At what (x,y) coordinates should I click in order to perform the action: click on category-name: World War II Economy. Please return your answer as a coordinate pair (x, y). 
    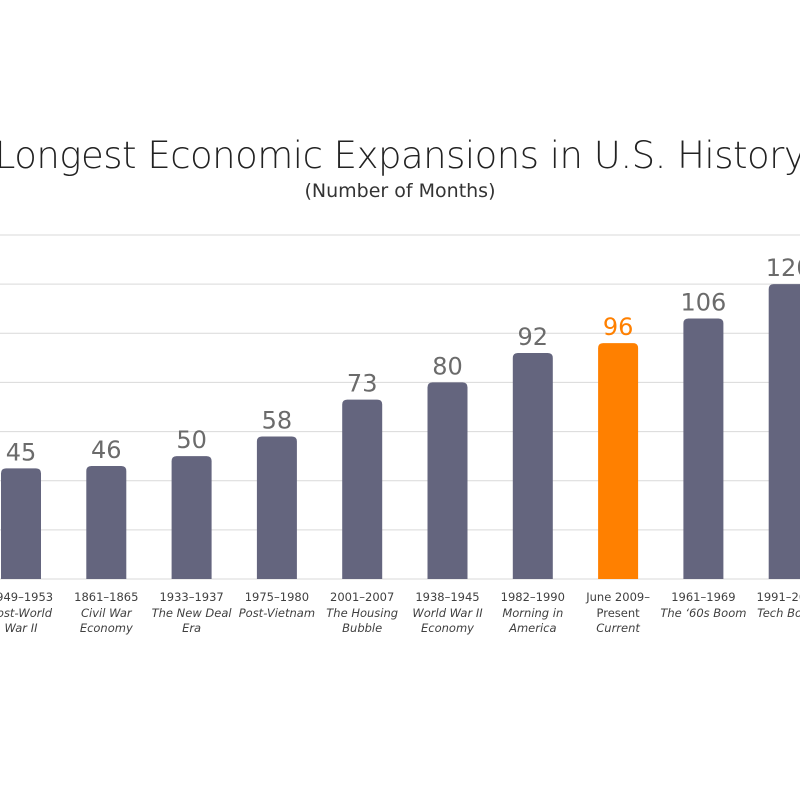
    Looking at the image, I should click on (447, 620).